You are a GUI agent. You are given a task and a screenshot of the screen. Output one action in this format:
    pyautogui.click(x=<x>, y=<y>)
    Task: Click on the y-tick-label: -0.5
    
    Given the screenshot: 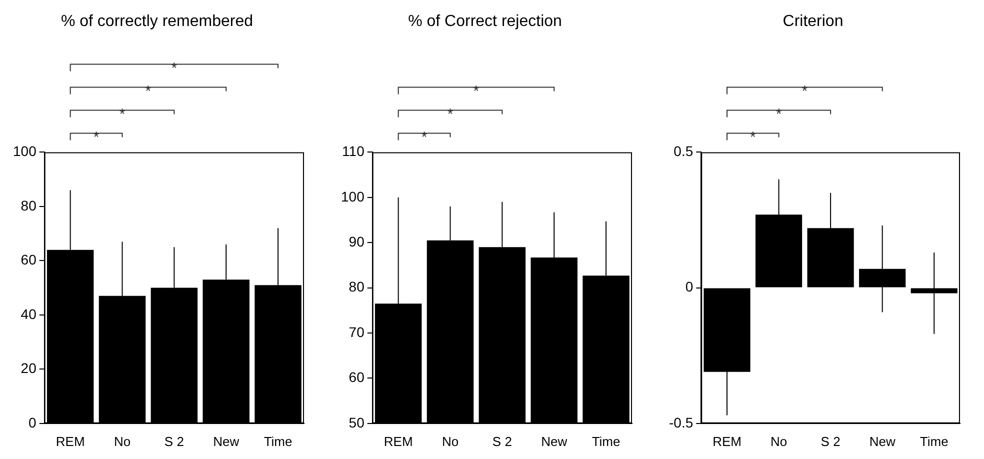 What is the action you would take?
    pyautogui.click(x=681, y=422)
    